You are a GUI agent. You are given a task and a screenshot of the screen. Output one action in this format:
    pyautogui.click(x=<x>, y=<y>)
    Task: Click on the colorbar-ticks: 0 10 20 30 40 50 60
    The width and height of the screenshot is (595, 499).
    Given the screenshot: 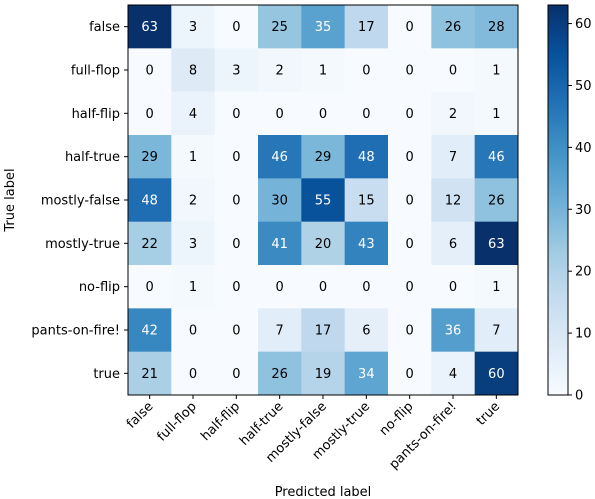 What is the action you would take?
    pyautogui.click(x=580, y=210)
    